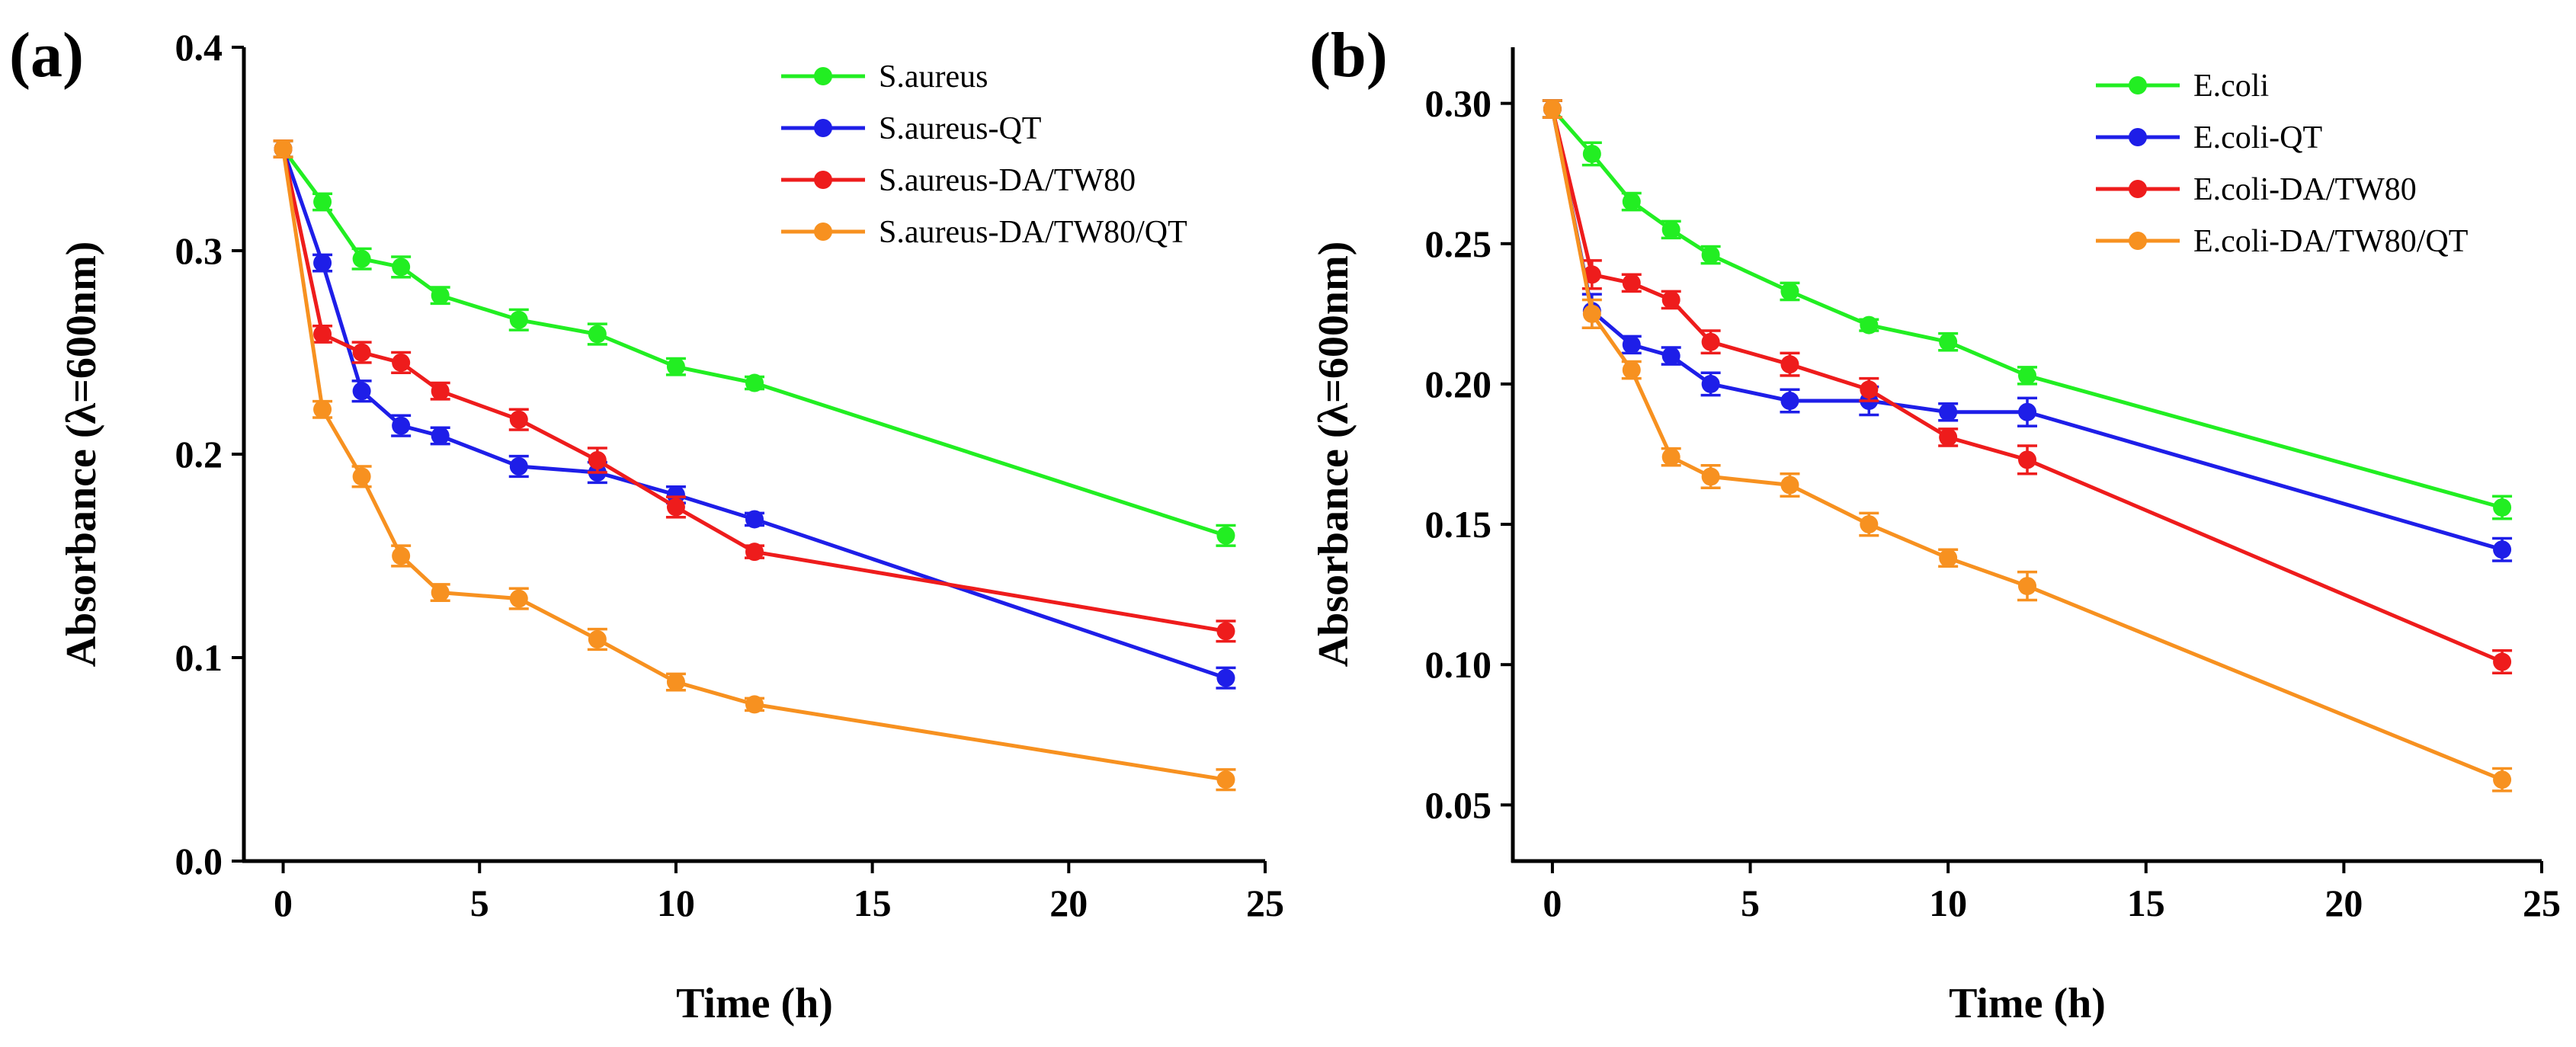 The height and width of the screenshot is (1047, 2576). What do you see at coordinates (960, 128) in the screenshot?
I see `panel-a-legend-label: S.aureus-QT` at bounding box center [960, 128].